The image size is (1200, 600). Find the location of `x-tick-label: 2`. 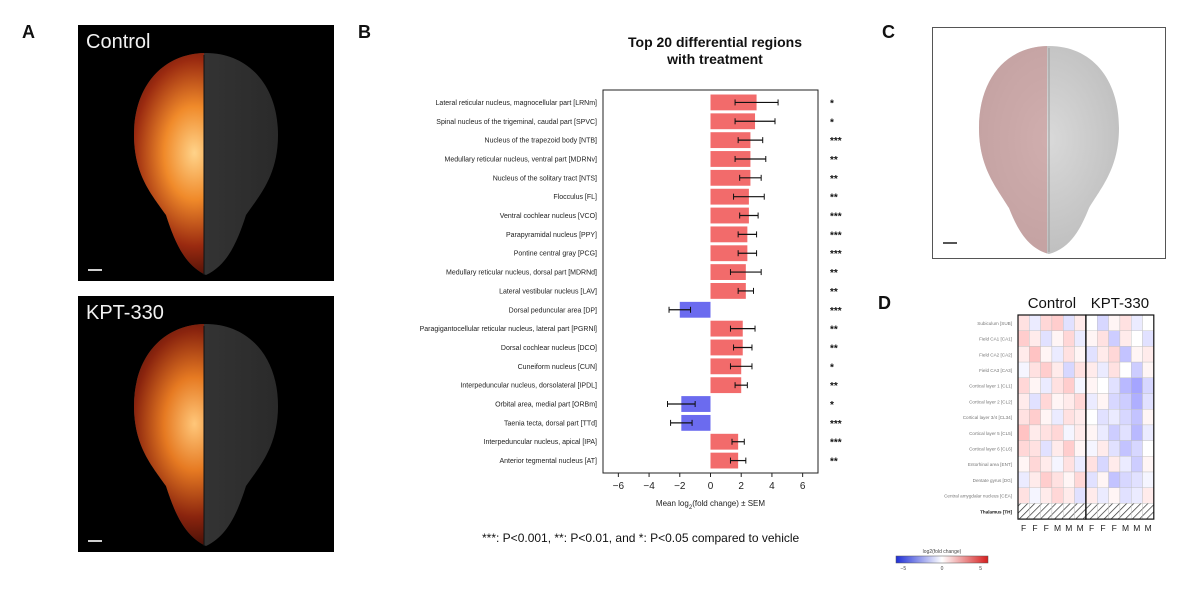

x-tick-label: 2 is located at coordinates (741, 486).